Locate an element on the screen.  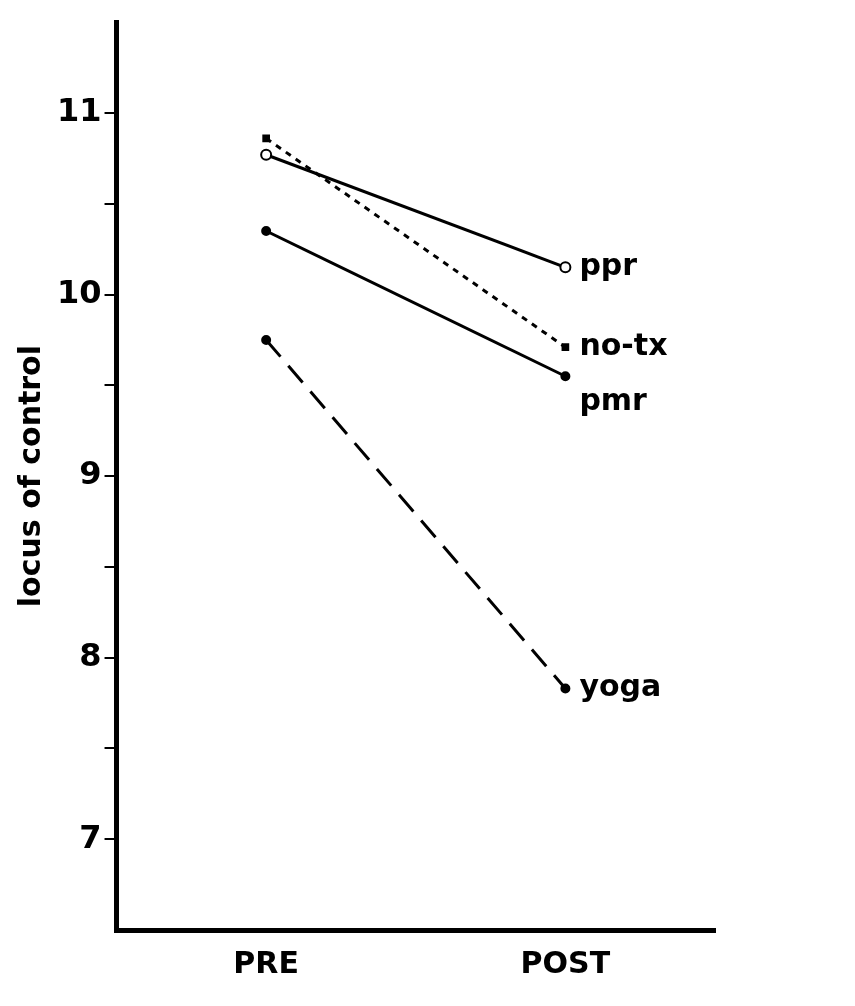
y-tick-label: 11 is located at coordinates (79, 110).